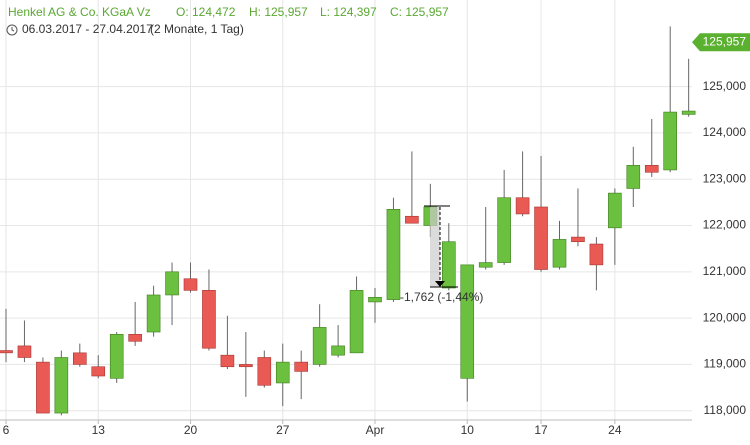  What do you see at coordinates (541, 430) in the screenshot?
I see `x-tick-label: 17` at bounding box center [541, 430].